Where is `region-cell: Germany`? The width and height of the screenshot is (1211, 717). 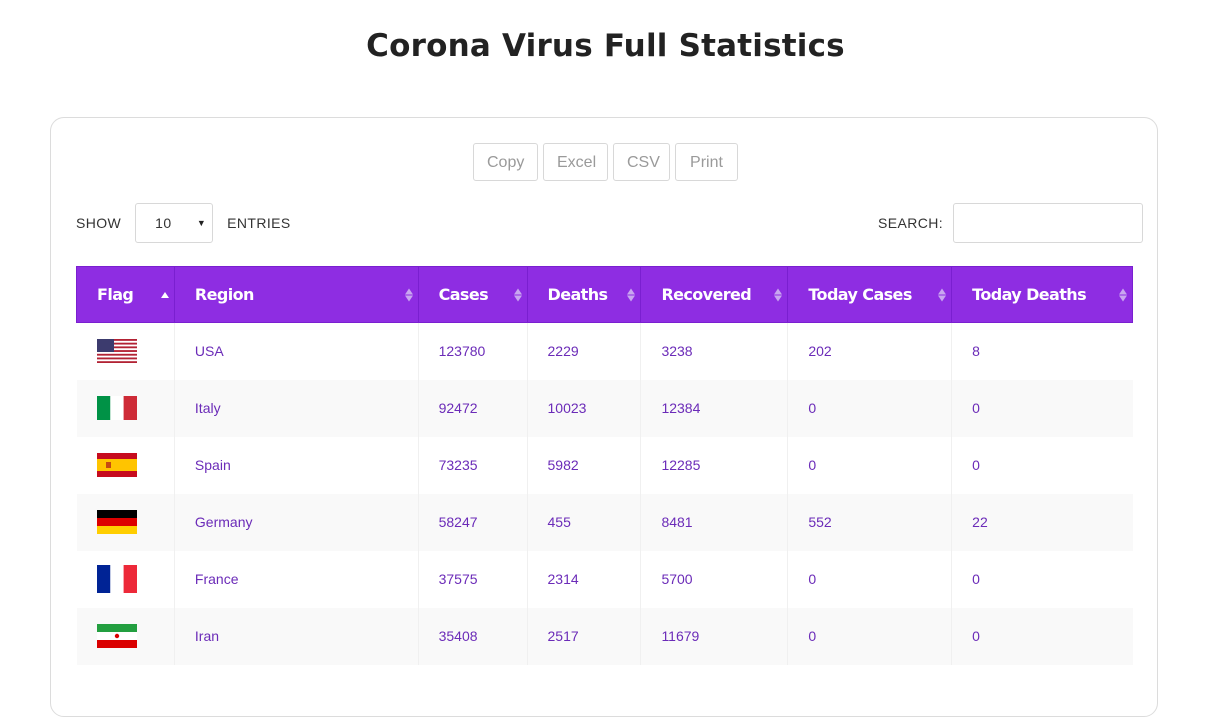
region-cell: Germany is located at coordinates (296, 522).